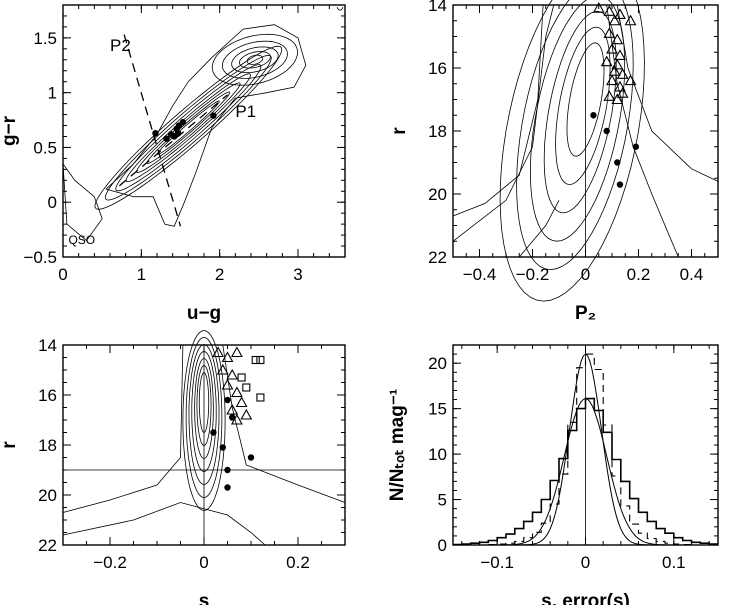 The width and height of the screenshot is (733, 605). What do you see at coordinates (10, 130) in the screenshot?
I see `y-axis-label: g−r` at bounding box center [10, 130].